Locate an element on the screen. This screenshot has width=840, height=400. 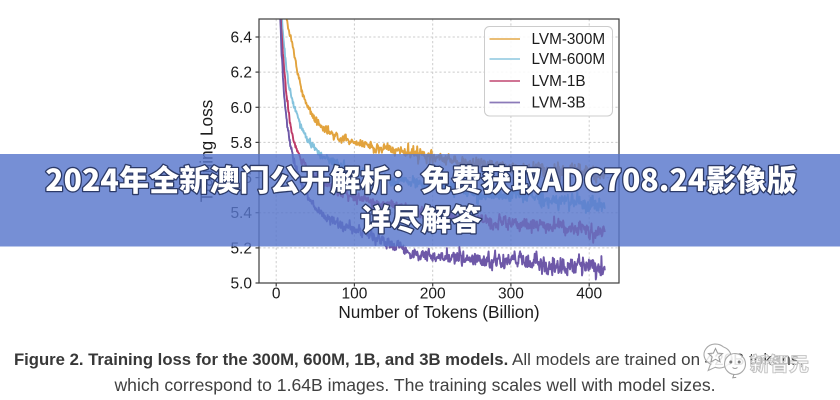
svg-text: 5.0 is located at coordinates (241, 284).